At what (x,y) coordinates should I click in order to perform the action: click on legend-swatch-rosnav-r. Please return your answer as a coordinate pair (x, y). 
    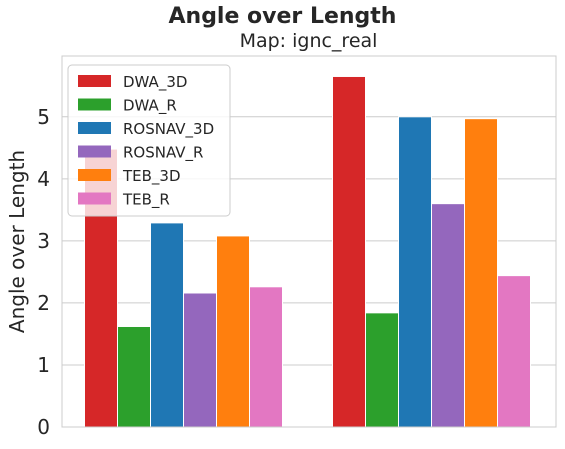
    Looking at the image, I should click on (94, 151).